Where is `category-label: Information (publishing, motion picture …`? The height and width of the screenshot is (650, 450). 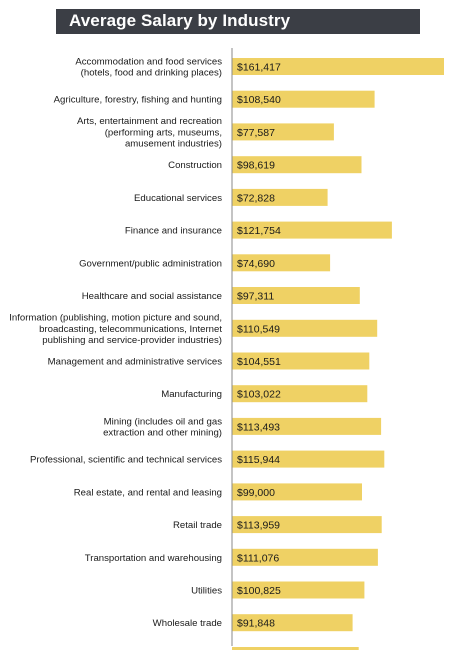 category-label: Information (publishing, motion picture … is located at coordinates (115, 318).